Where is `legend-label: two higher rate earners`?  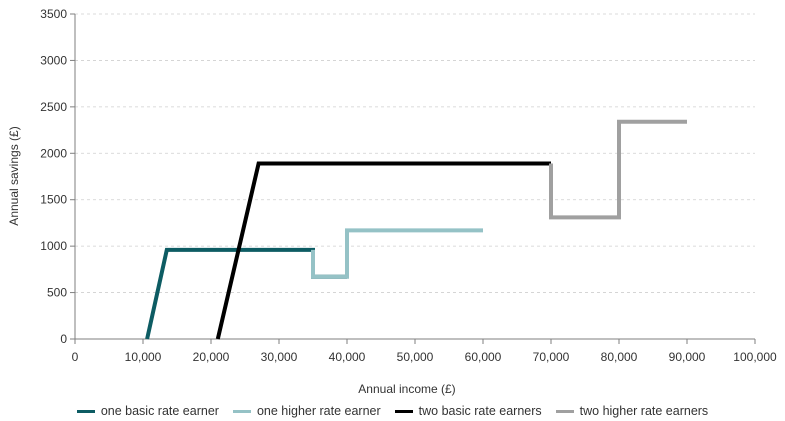 legend-label: two higher rate earners is located at coordinates (644, 411).